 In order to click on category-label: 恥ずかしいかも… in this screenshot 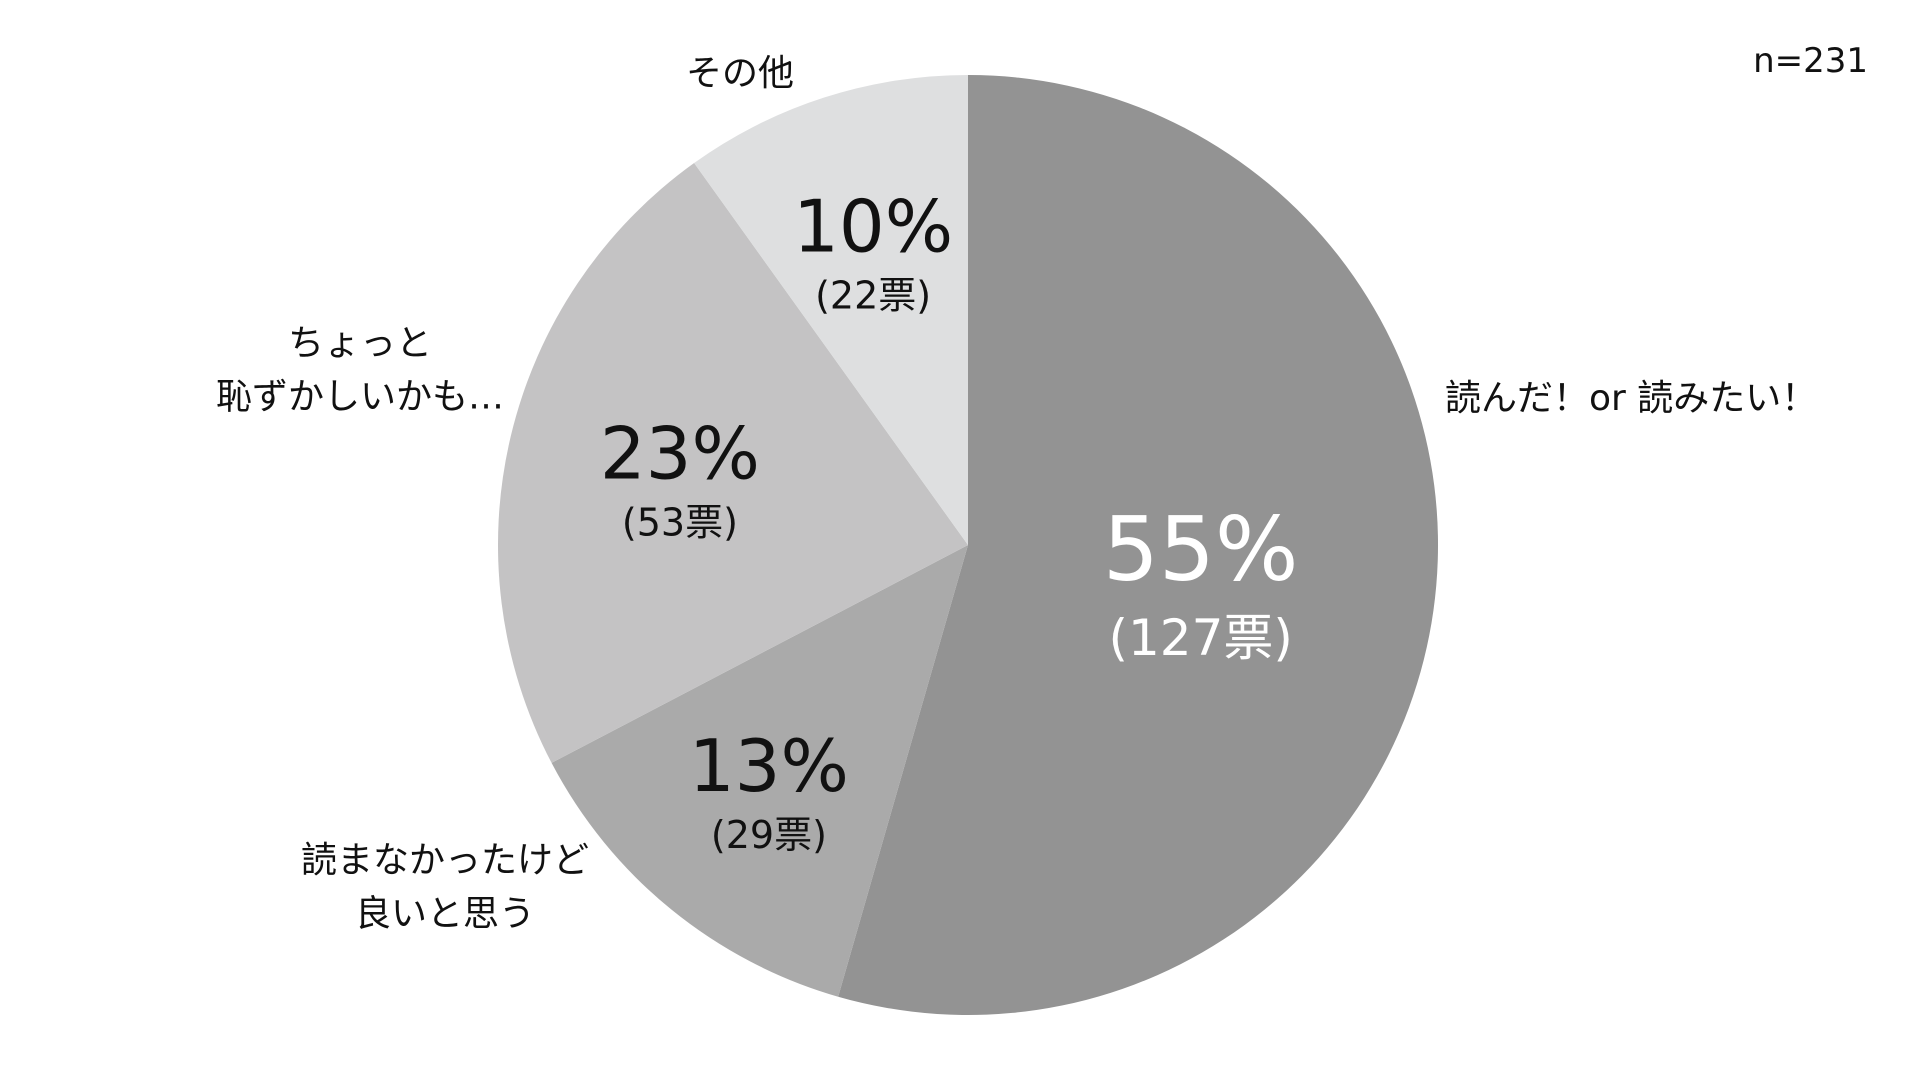, I will do `click(360, 396)`.